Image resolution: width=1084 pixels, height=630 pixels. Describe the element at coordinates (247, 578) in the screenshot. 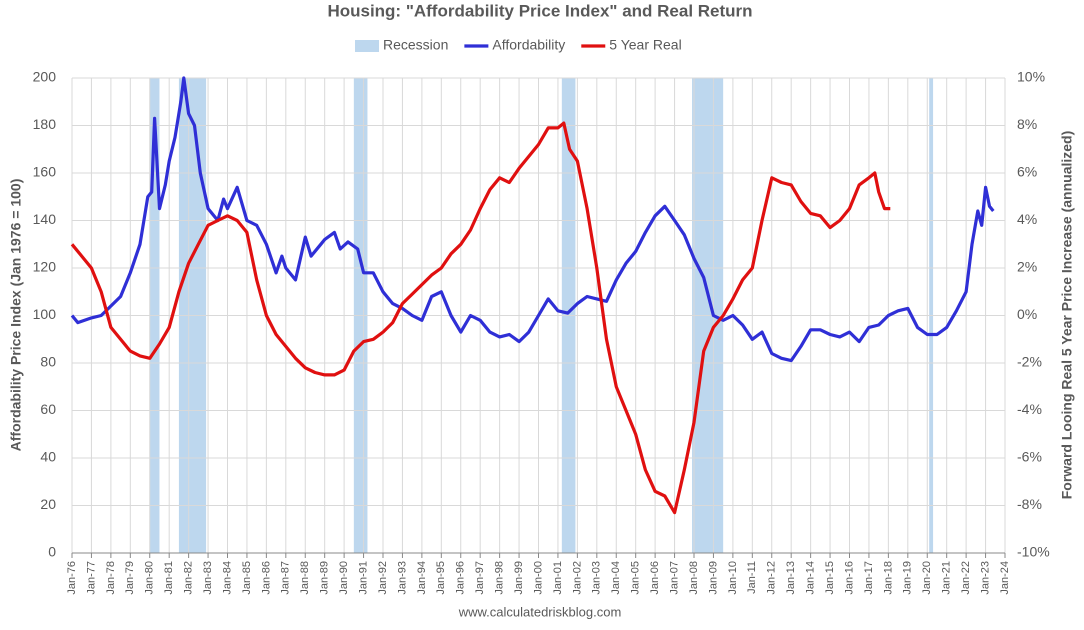

I see `x-tick-label: Jan-85` at that location.